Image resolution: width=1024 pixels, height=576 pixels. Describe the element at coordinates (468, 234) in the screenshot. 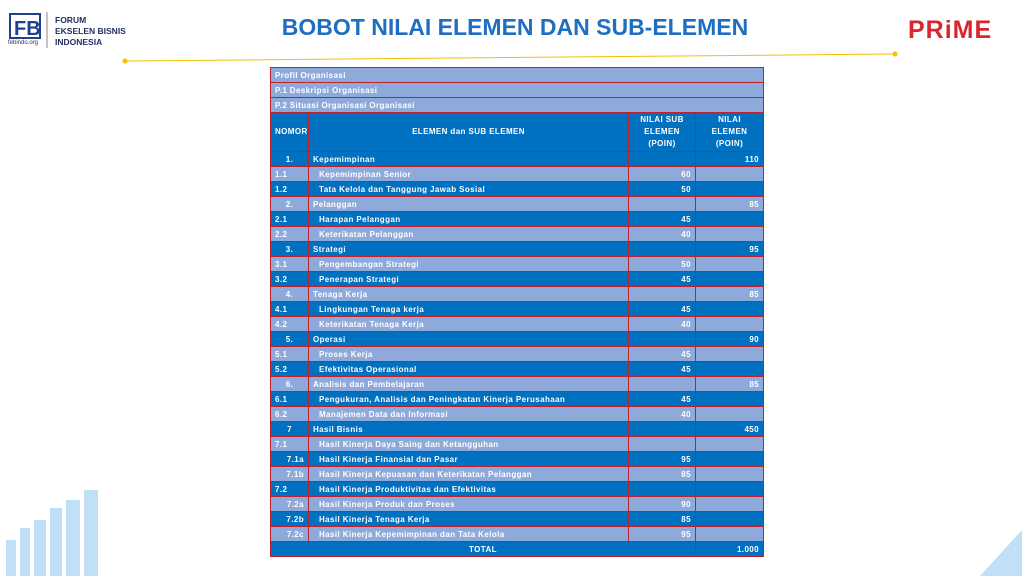

I see `table-cell: Keterikatan Pelanggan` at that location.